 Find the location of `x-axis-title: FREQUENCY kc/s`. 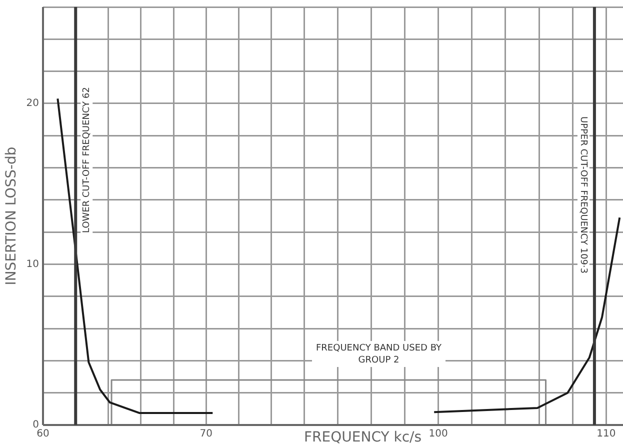

x-axis-title: FREQUENCY kc/s is located at coordinates (363, 438).